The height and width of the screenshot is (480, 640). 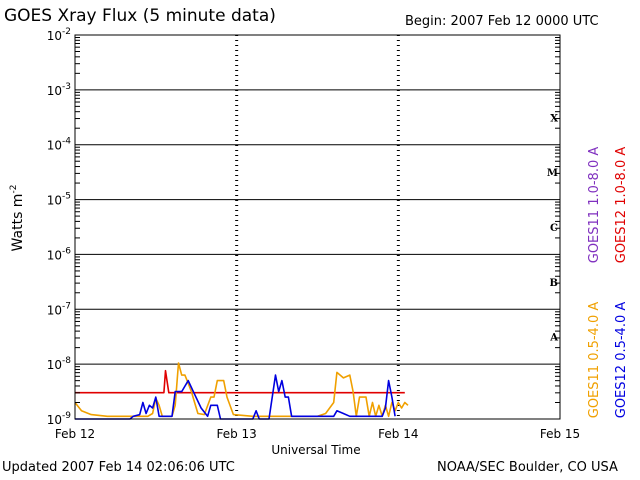 What do you see at coordinates (315, 450) in the screenshot?
I see `x-axis-label: Universal Time` at bounding box center [315, 450].